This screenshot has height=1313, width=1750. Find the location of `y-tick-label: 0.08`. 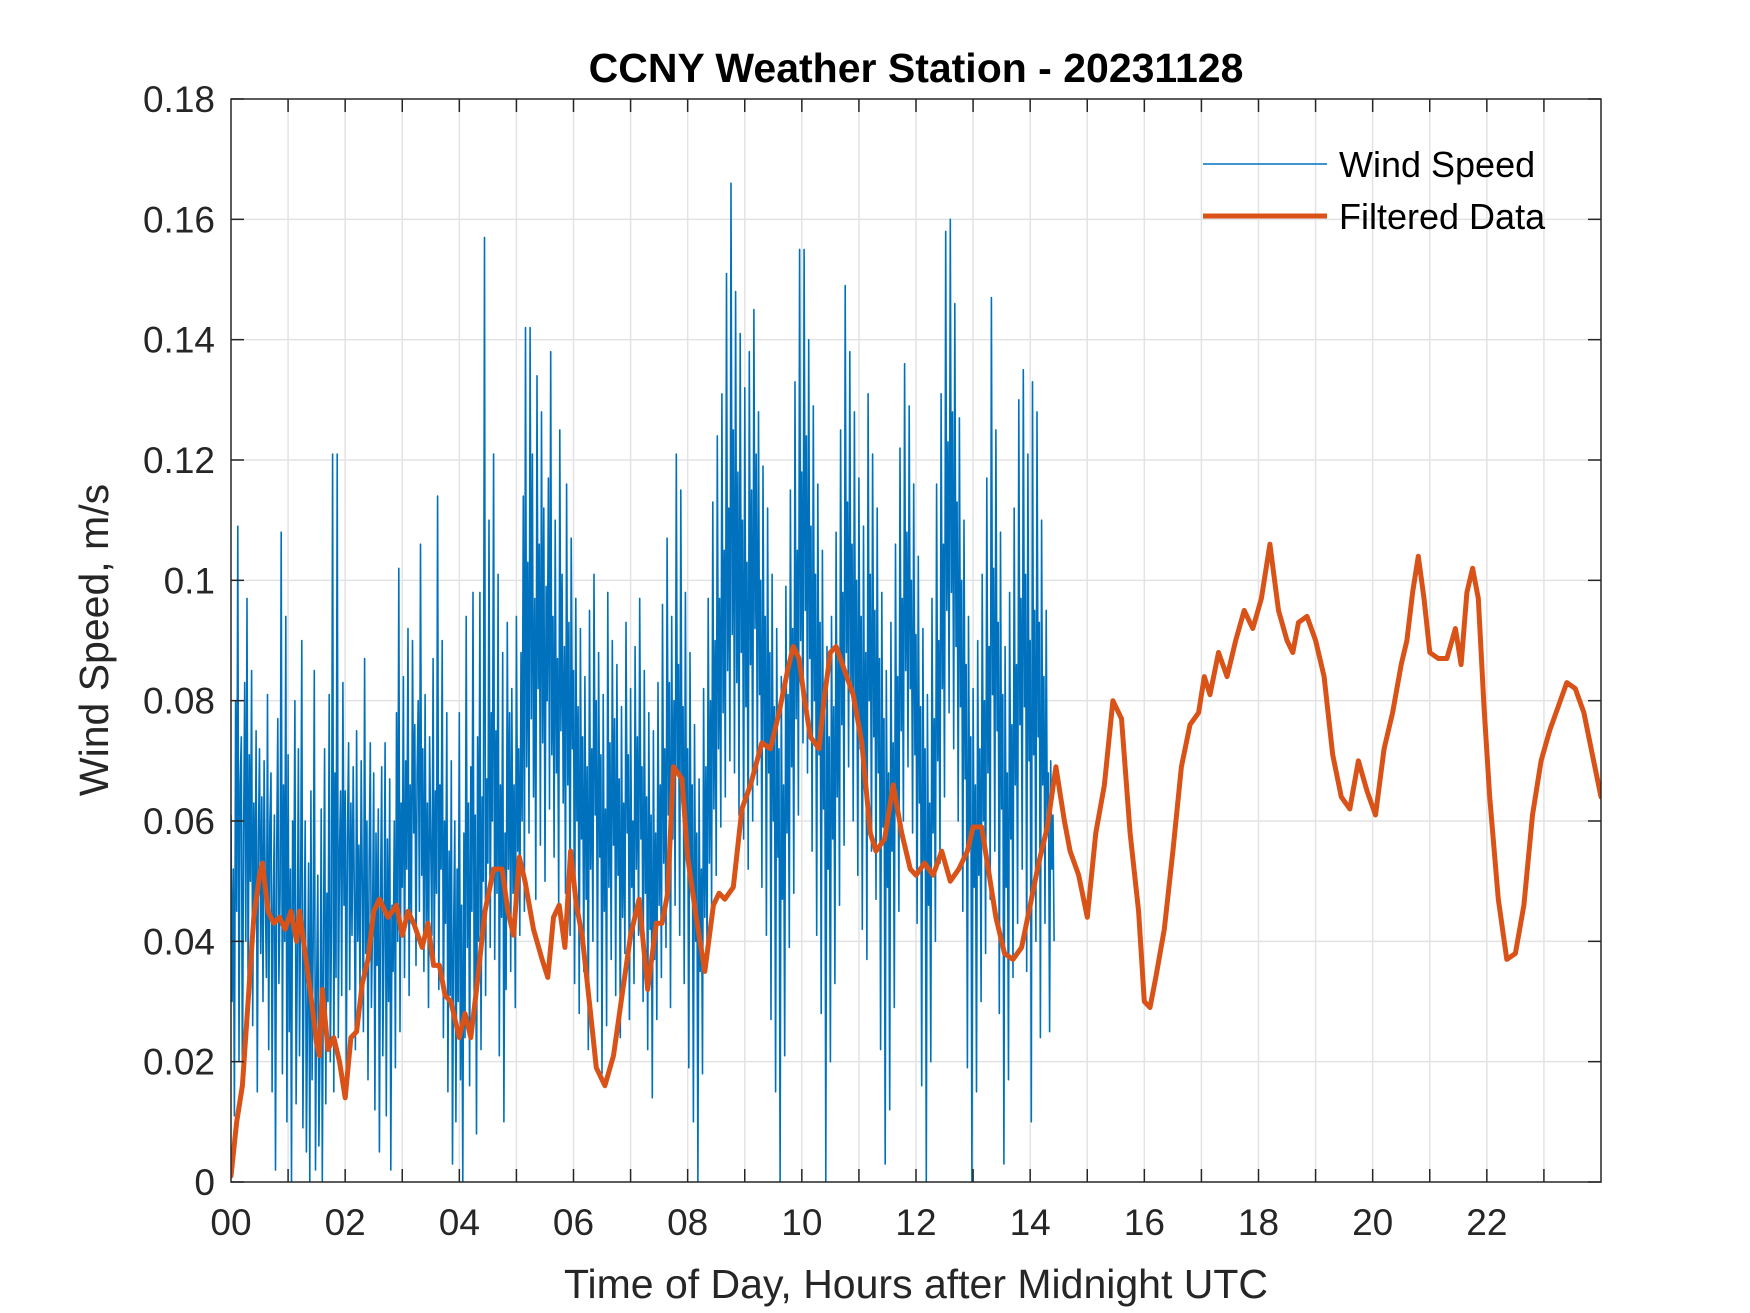

y-tick-label: 0.08 is located at coordinates (179, 701).